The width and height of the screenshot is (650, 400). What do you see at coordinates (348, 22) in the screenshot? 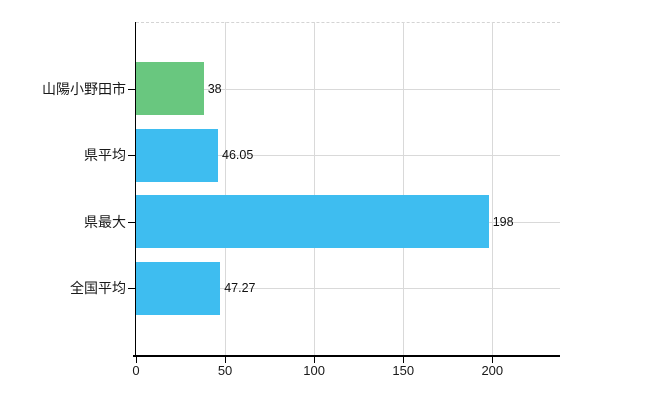
I see `plot-top-border` at bounding box center [348, 22].